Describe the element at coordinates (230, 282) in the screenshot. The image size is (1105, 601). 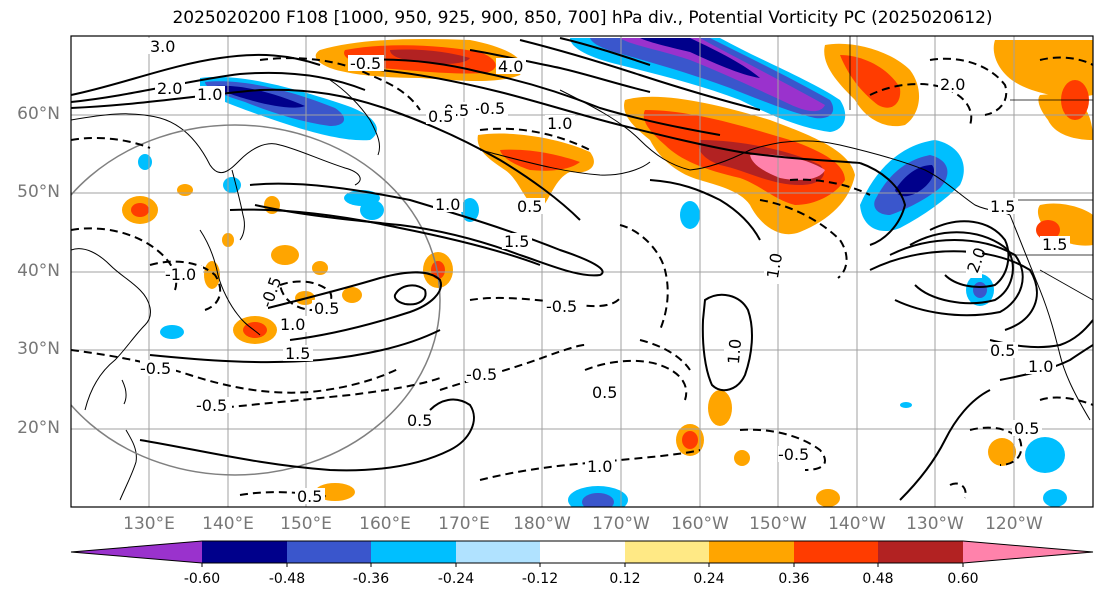
I see `coastline-japan` at that location.